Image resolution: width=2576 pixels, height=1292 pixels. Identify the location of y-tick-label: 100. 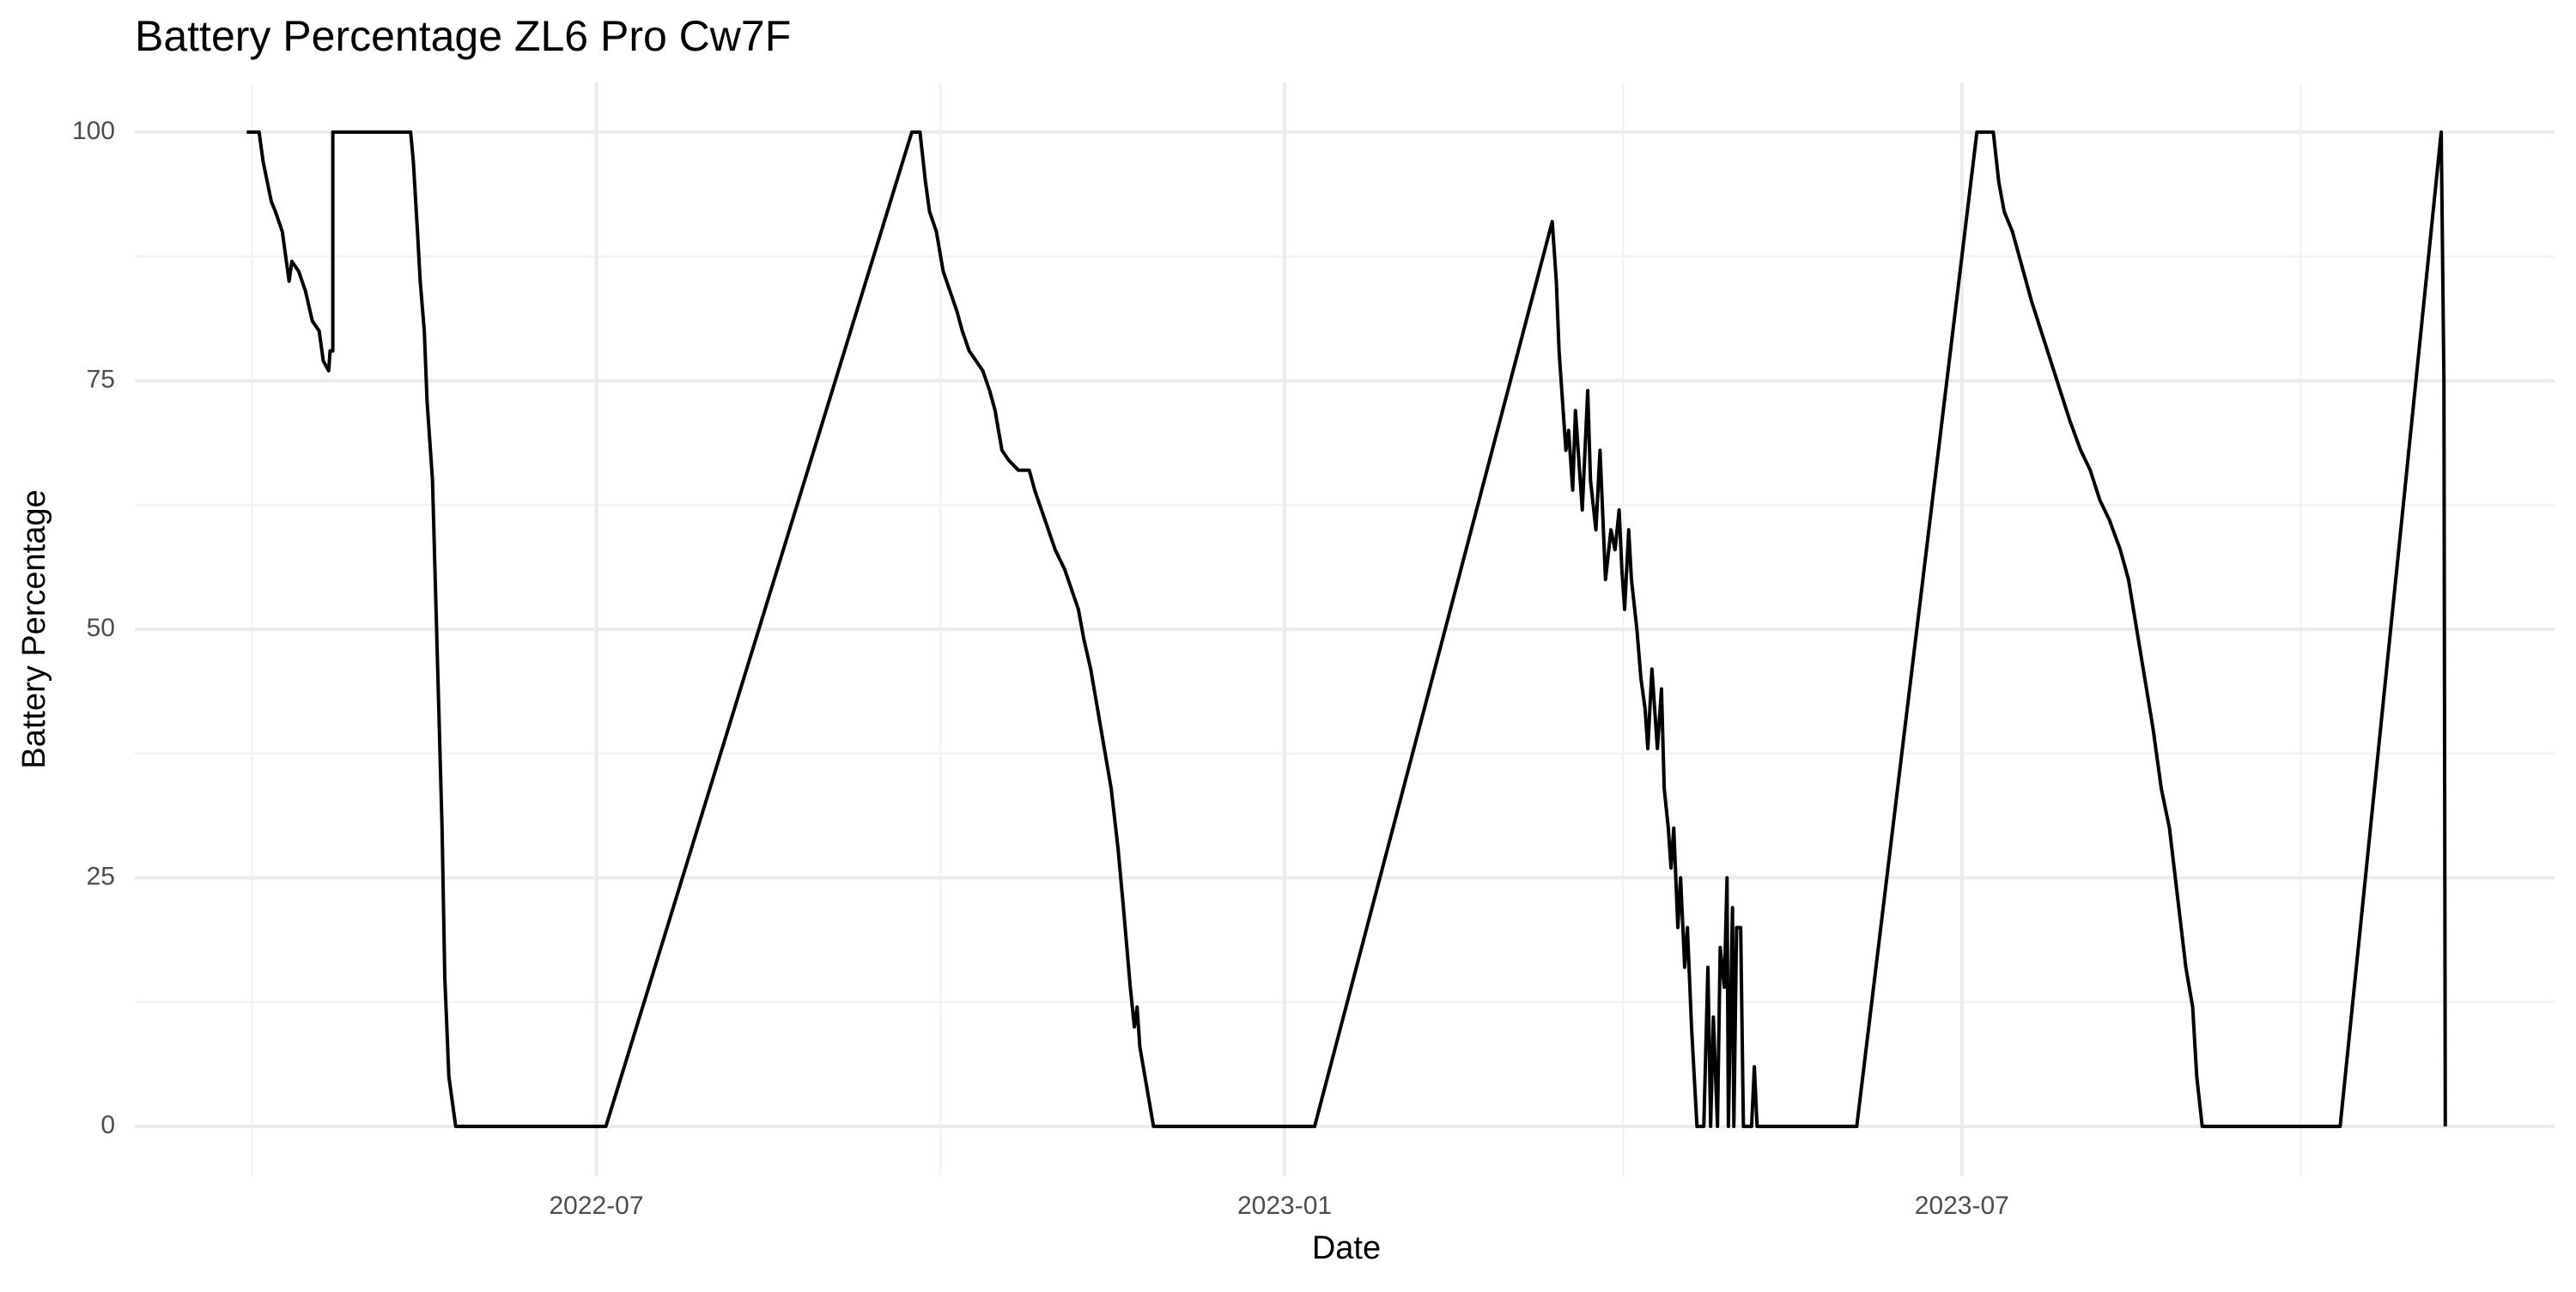
(93, 131).